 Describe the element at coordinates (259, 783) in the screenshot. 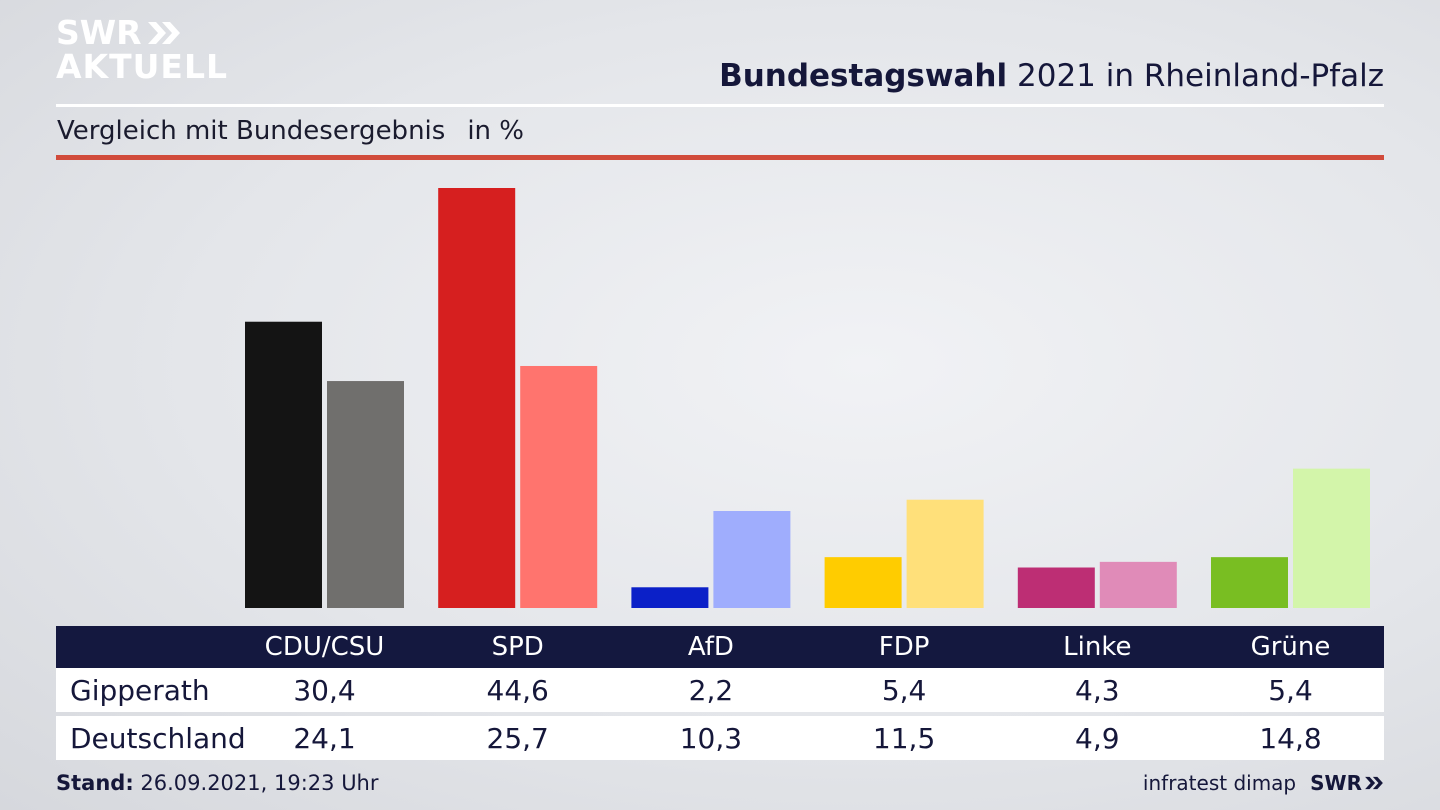

I see `stand-value: 26.09.2021, 19:23 Uhr` at that location.